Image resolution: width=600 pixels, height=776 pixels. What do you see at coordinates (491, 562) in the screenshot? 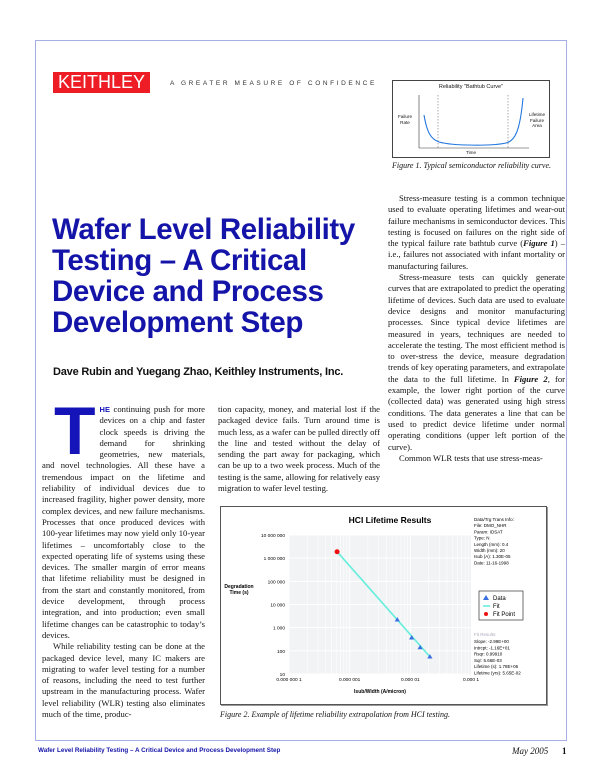
I see `info-line: Date: 11-16-1998` at bounding box center [491, 562].